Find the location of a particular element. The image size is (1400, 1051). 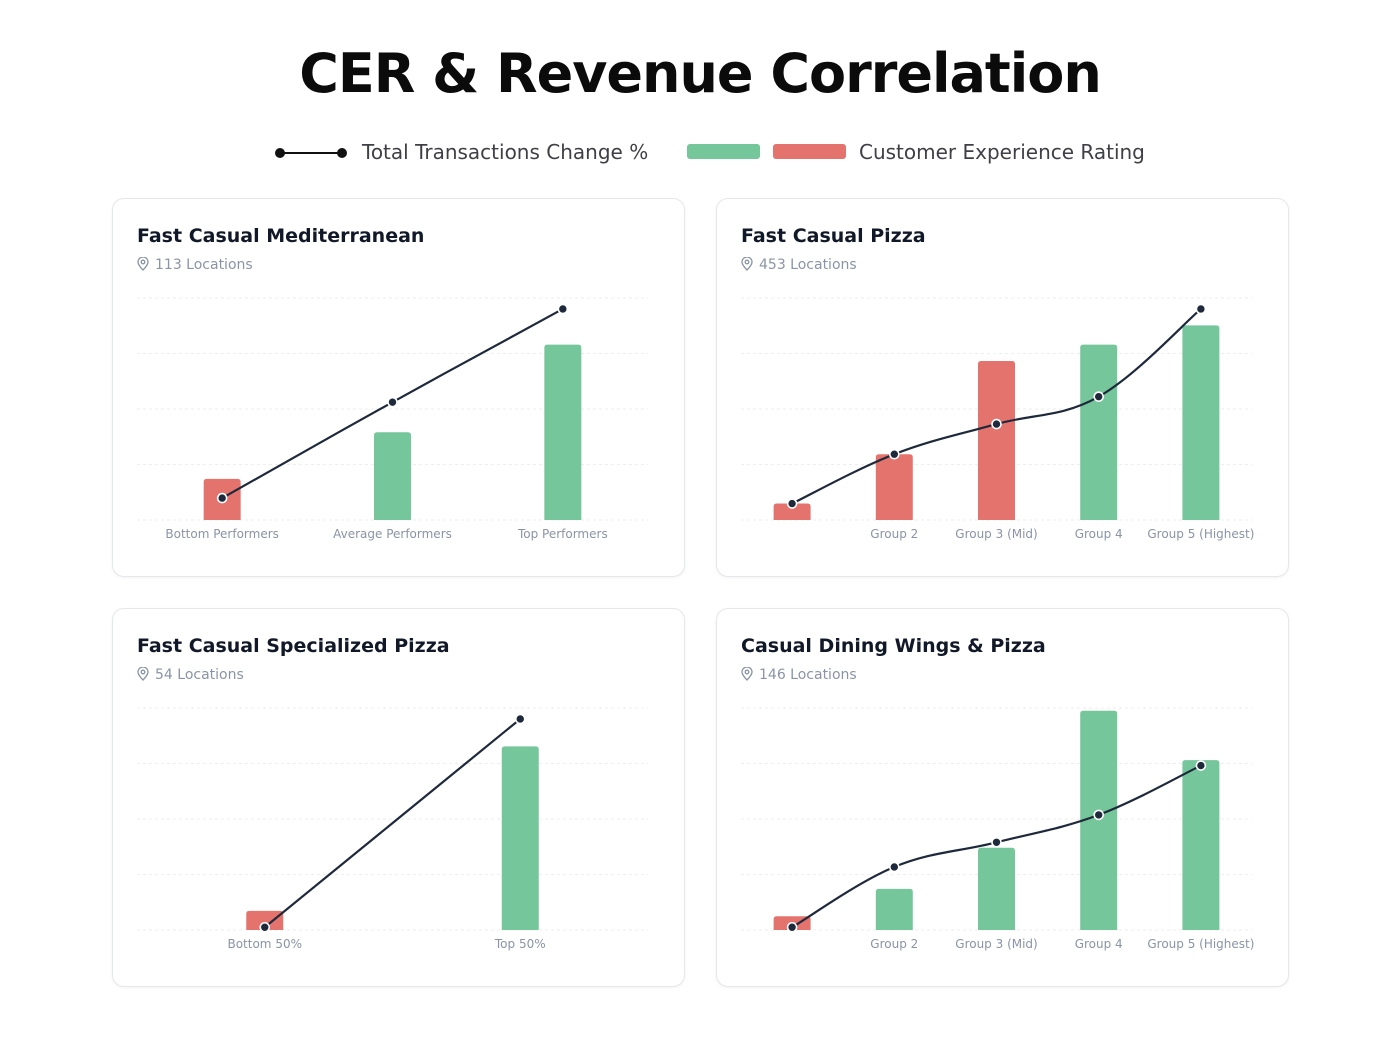

page-title: CER & Revenue Correlation is located at coordinates (700, 73).